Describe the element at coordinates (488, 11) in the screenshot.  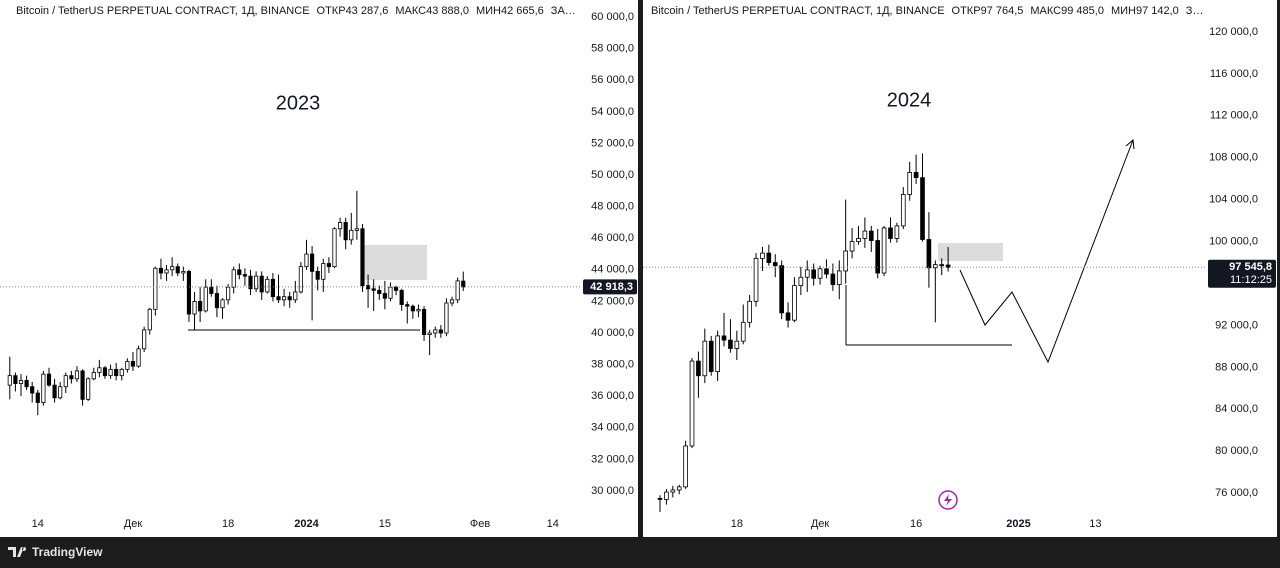
I see `ohlc-name: МИН` at that location.